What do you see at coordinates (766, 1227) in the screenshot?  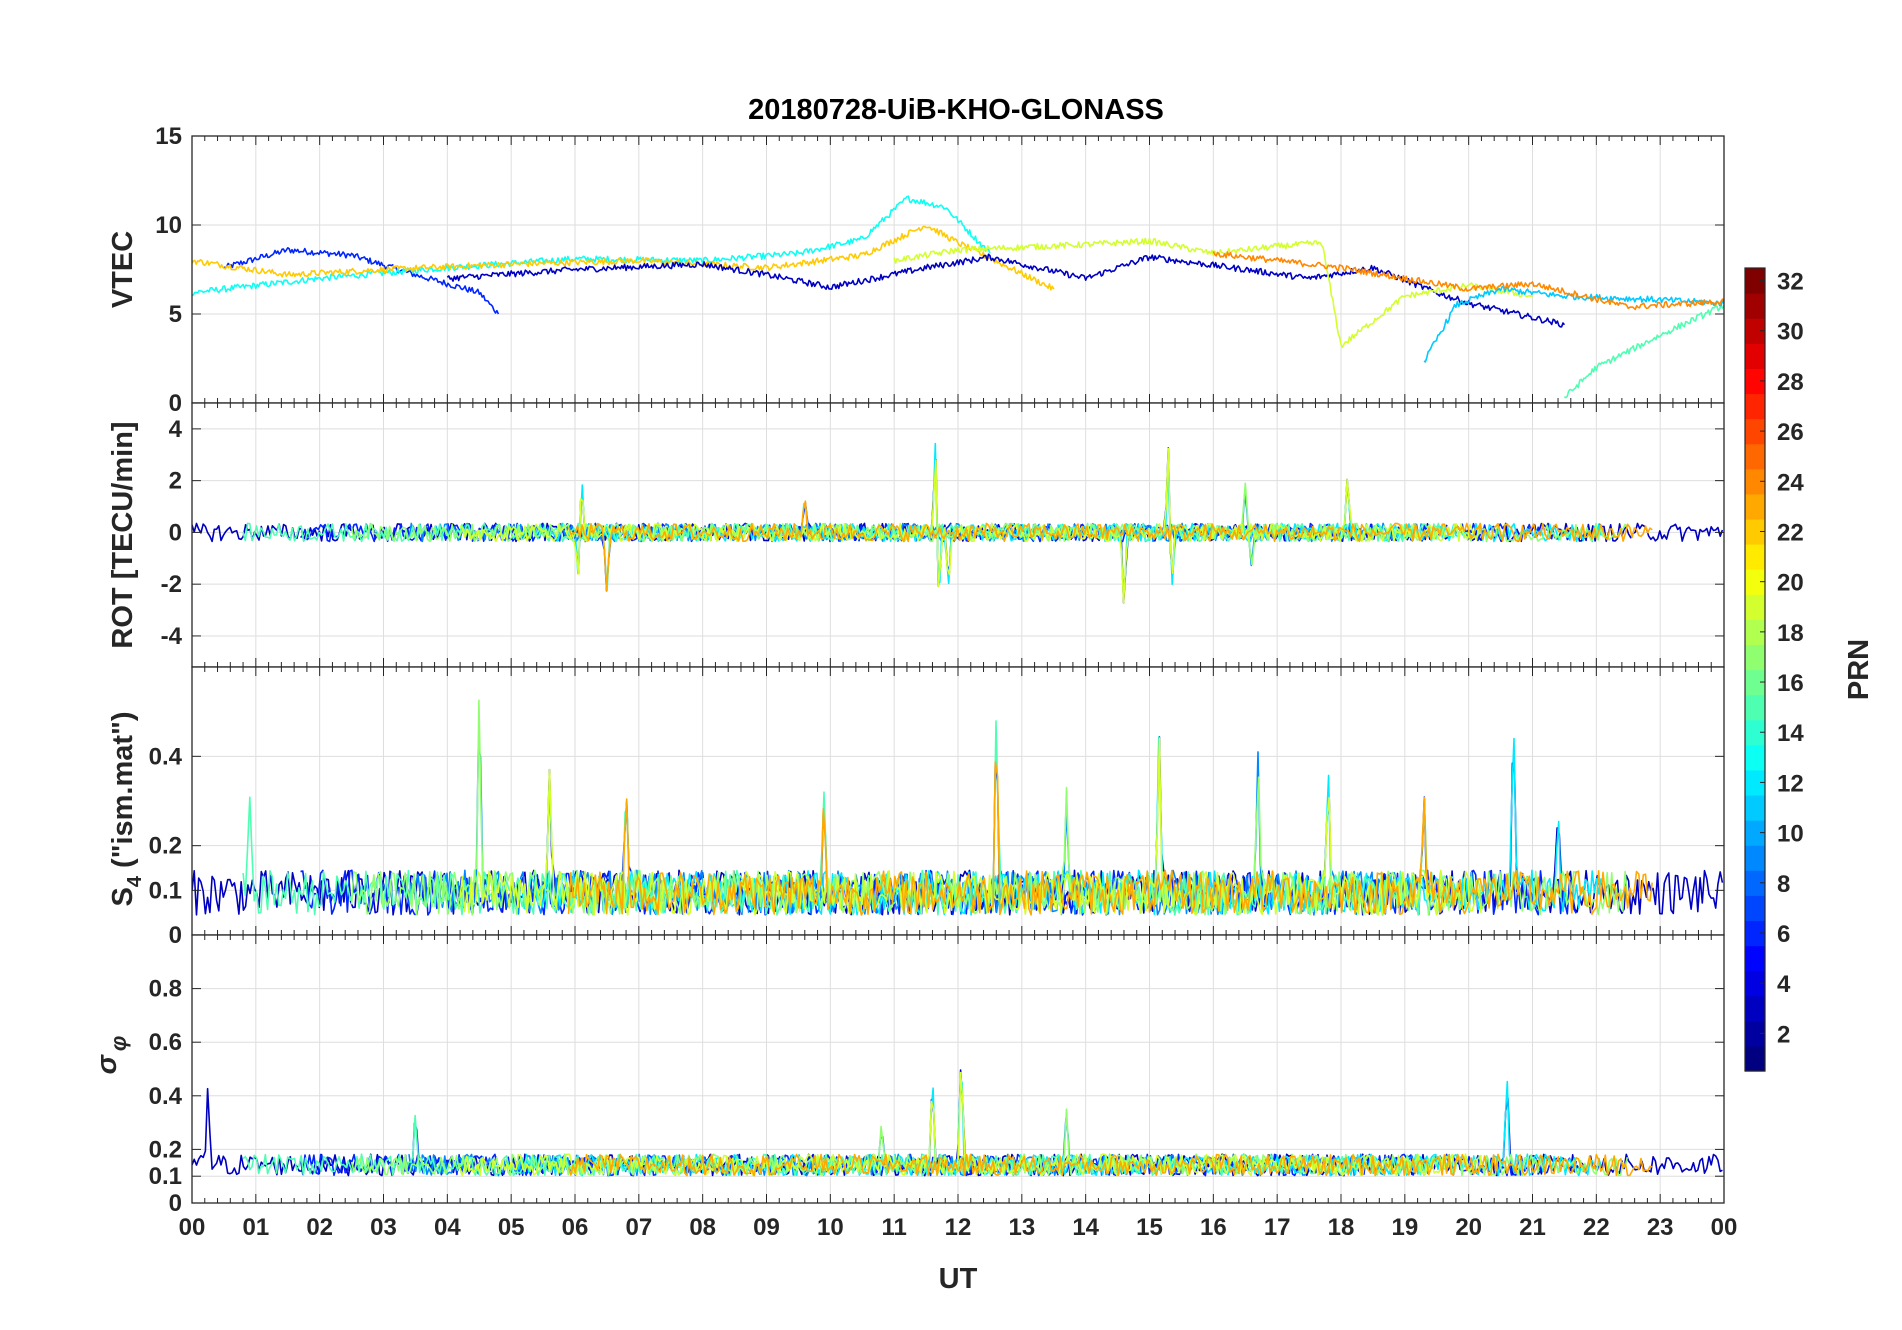 I see `x-tick-label: 09` at bounding box center [766, 1227].